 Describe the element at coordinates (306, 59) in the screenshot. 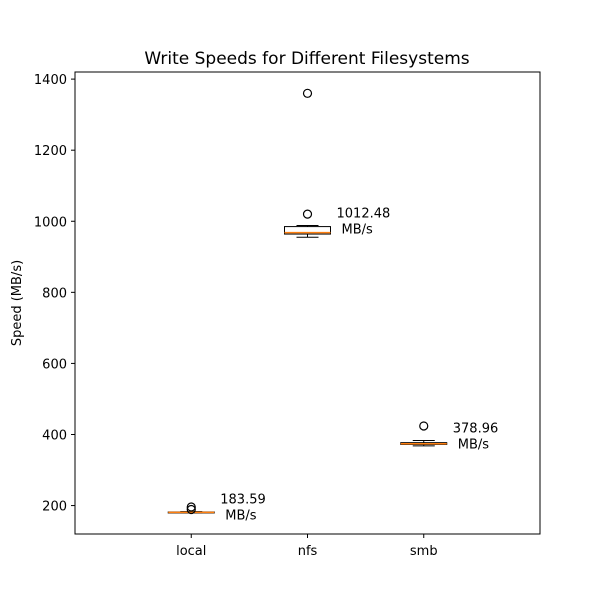

I see `chart-title: Write Speeds for Different Filesystems` at that location.